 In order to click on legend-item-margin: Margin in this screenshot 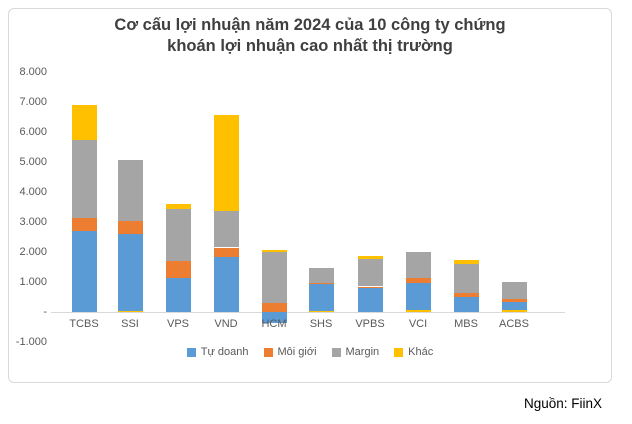, I will do `click(355, 352)`.